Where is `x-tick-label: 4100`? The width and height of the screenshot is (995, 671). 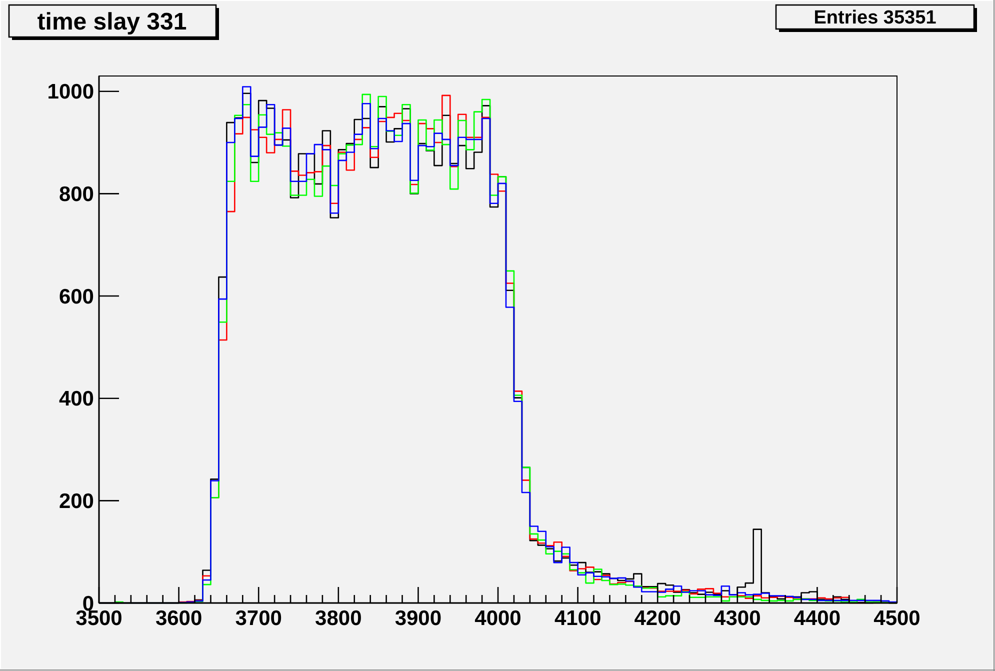
x-tick-label: 4100 is located at coordinates (578, 618).